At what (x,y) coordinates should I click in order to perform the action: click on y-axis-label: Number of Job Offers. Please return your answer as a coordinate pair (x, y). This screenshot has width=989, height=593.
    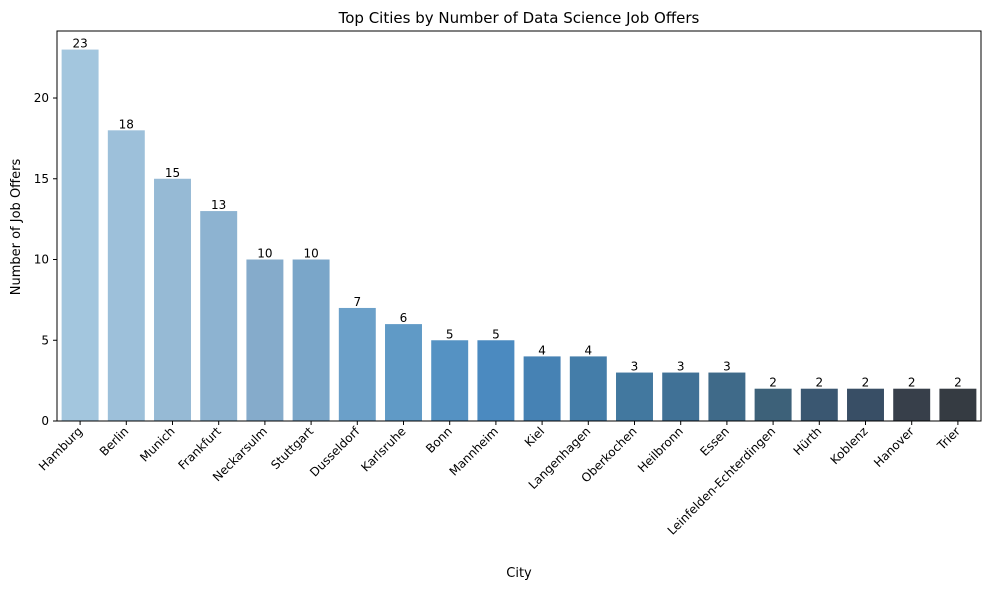
    Looking at the image, I should click on (16, 227).